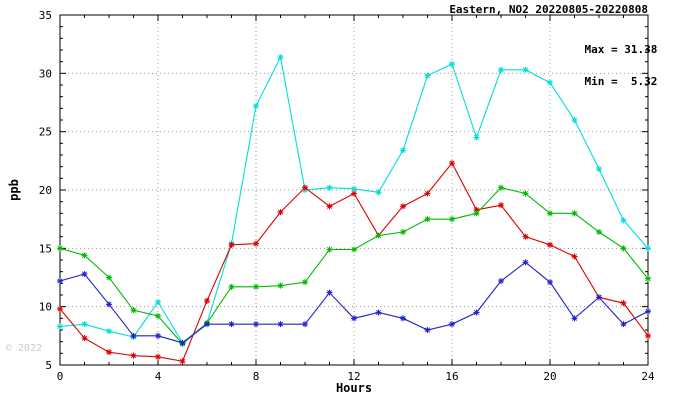 This screenshot has height=409, width=674. What do you see at coordinates (45, 73) in the screenshot?
I see `svg-text: 30` at bounding box center [45, 73].